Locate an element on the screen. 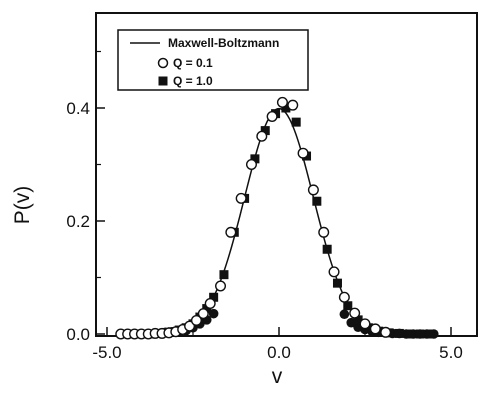 Image resolution: width=481 pixels, height=395 pixels. legend-open-circle-swatch is located at coordinates (163, 63).